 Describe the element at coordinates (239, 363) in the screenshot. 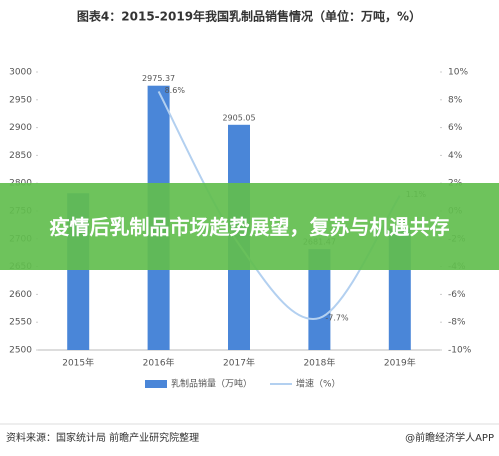

I see `x-tick-label: 2017年` at that location.